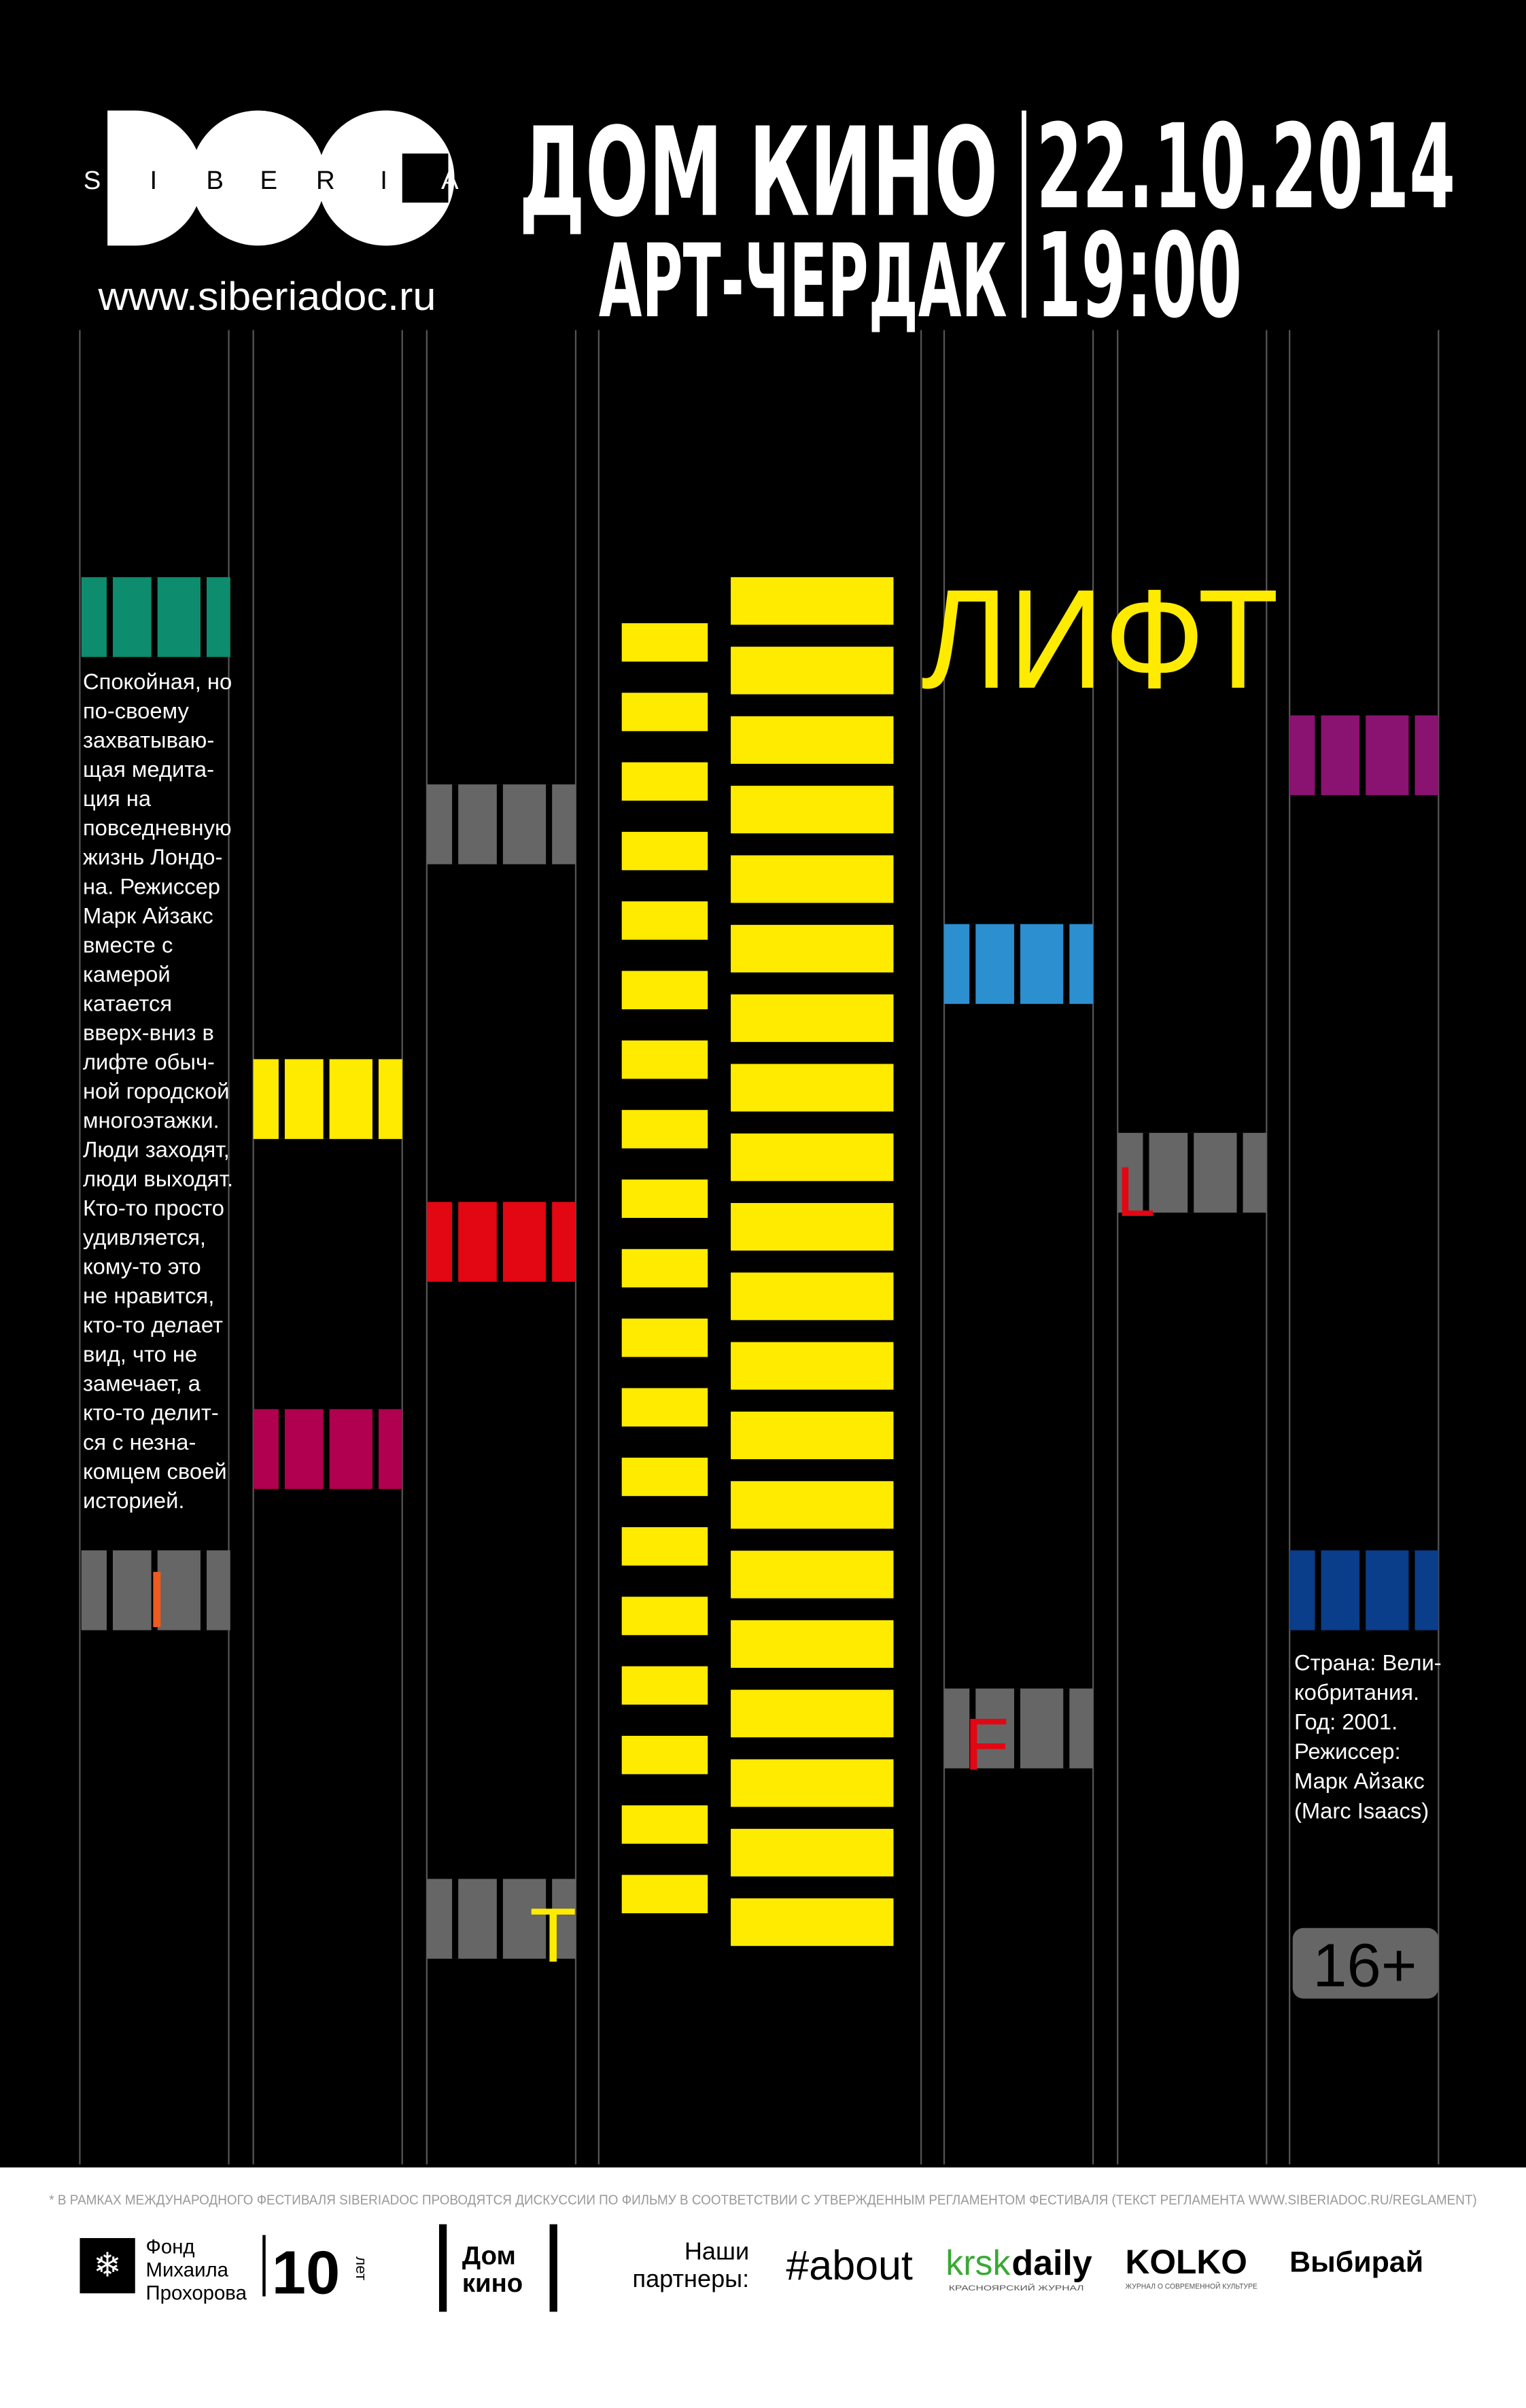  What do you see at coordinates (492, 2283) in the screenshot?
I see `domkino-text: кино` at bounding box center [492, 2283].